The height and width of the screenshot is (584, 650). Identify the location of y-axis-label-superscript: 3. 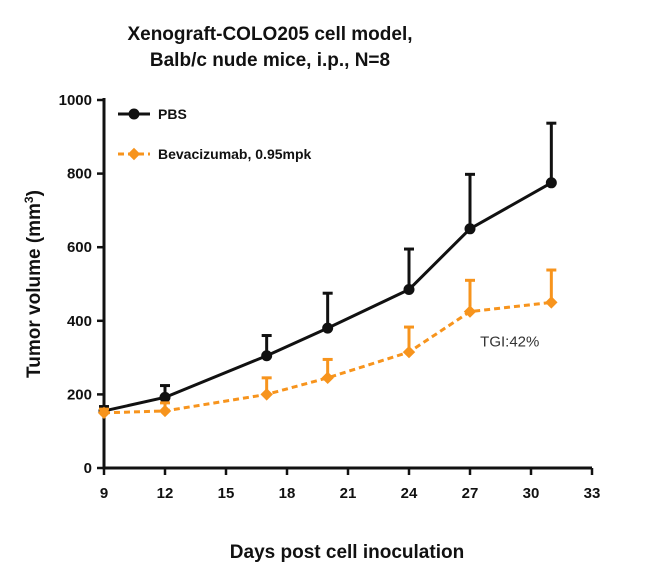
(29, 199).